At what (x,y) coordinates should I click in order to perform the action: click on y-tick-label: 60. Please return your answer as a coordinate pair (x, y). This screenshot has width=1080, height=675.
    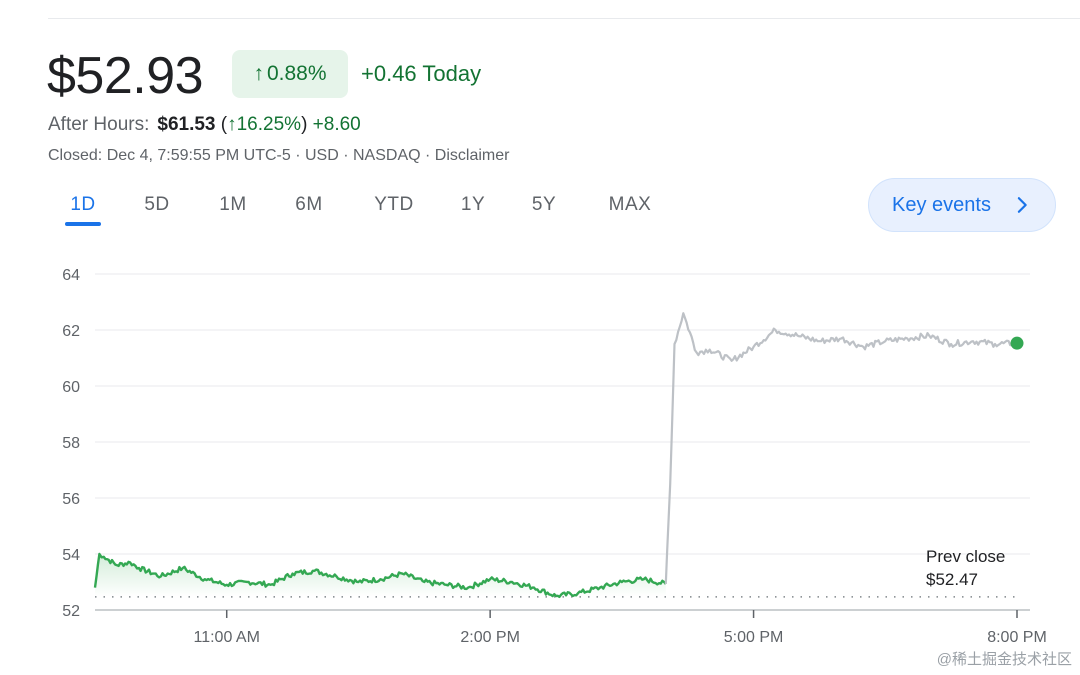
    Looking at the image, I should click on (71, 387).